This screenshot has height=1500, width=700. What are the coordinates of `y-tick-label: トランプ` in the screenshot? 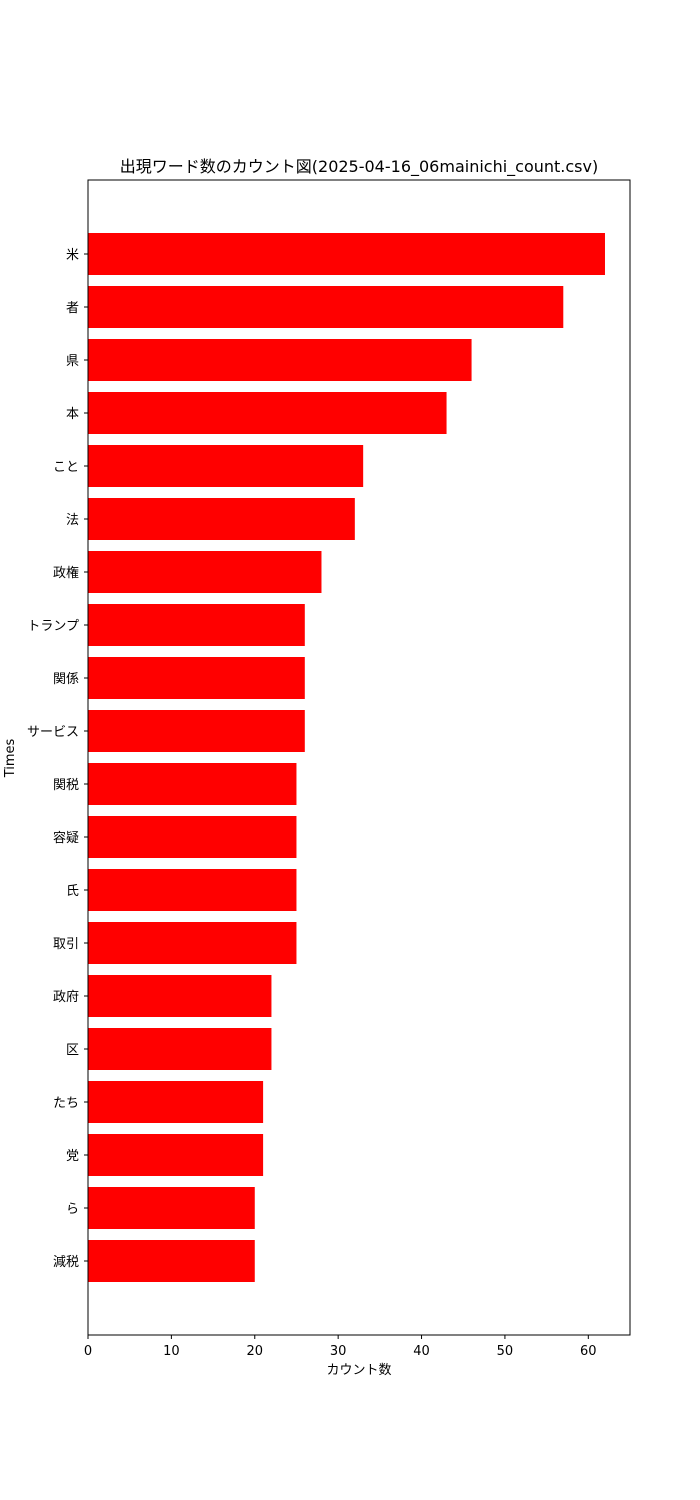 It's located at (53, 626).